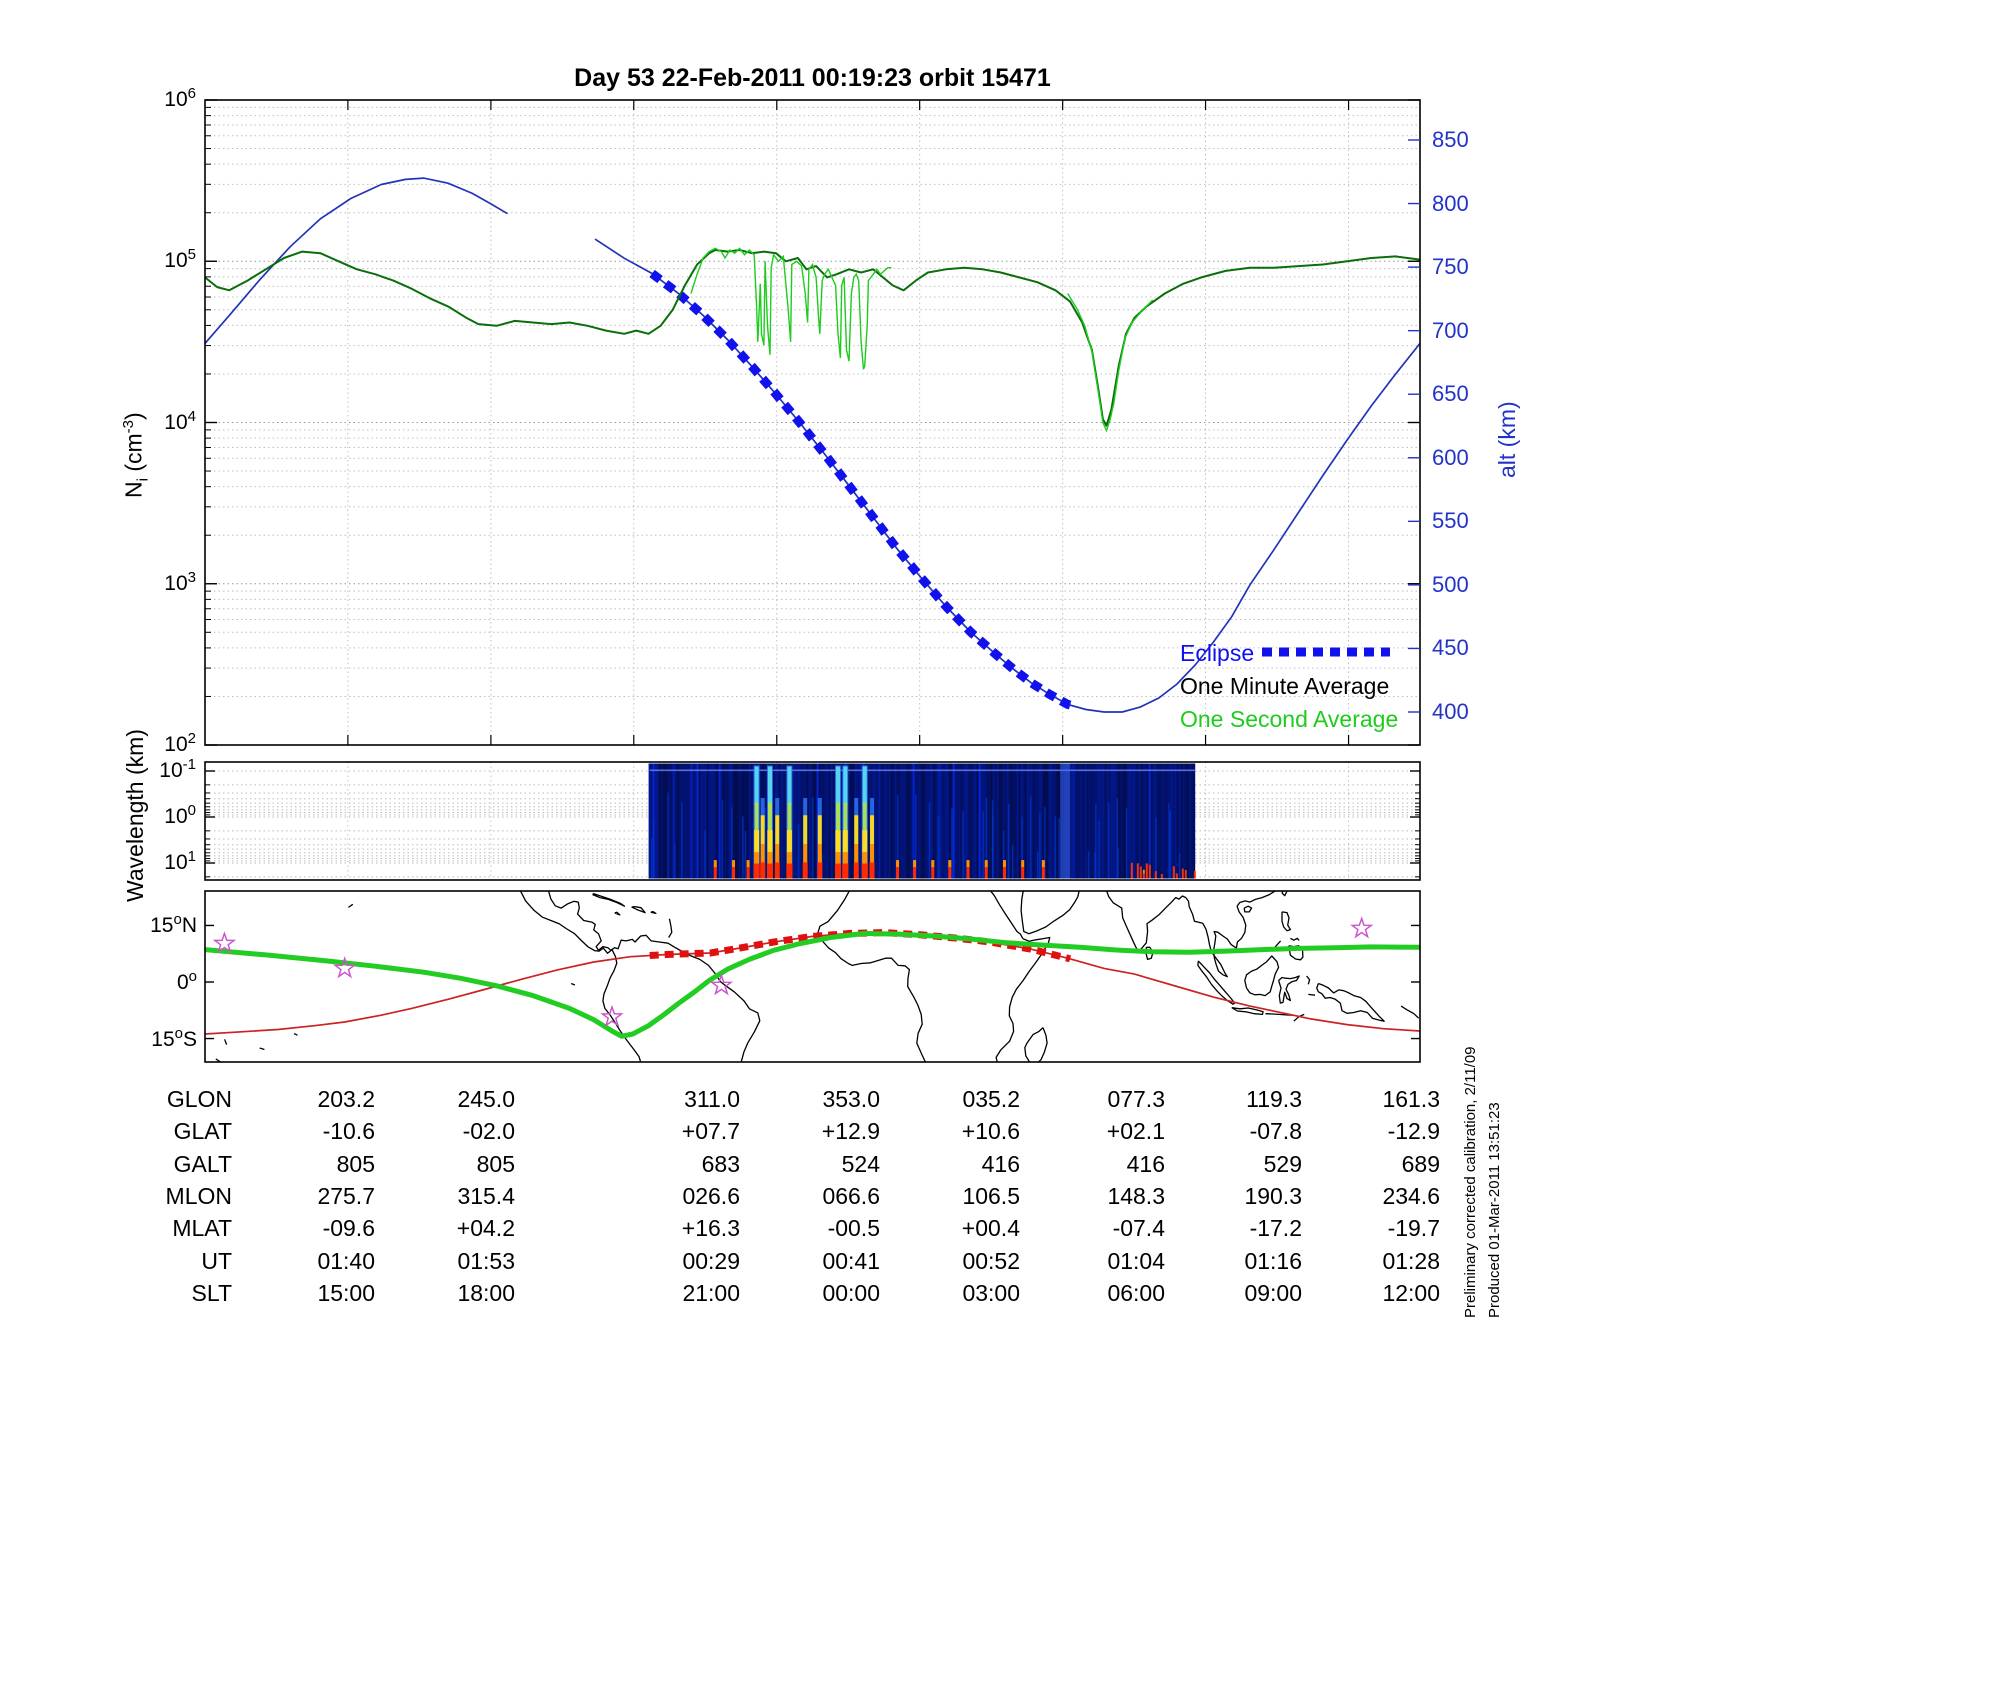 The height and width of the screenshot is (1700, 2000). What do you see at coordinates (485, 1228) in the screenshot?
I see `table-cell: +04.2` at bounding box center [485, 1228].